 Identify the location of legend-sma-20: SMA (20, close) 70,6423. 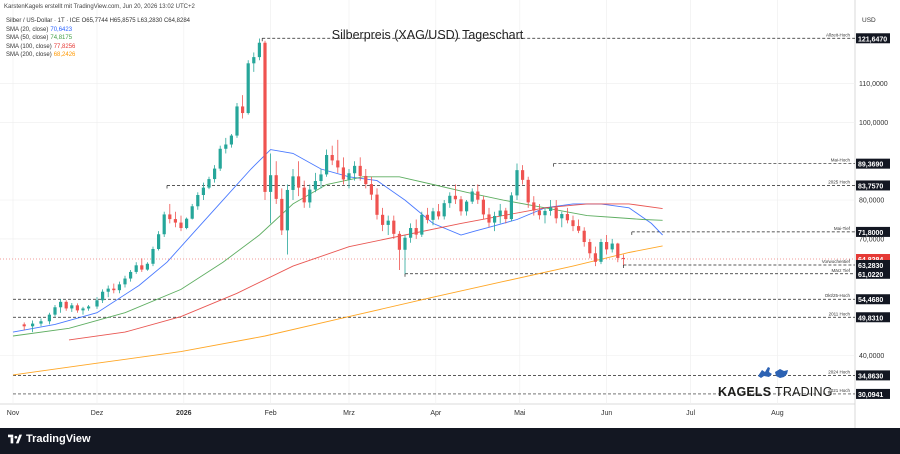
(98, 30).